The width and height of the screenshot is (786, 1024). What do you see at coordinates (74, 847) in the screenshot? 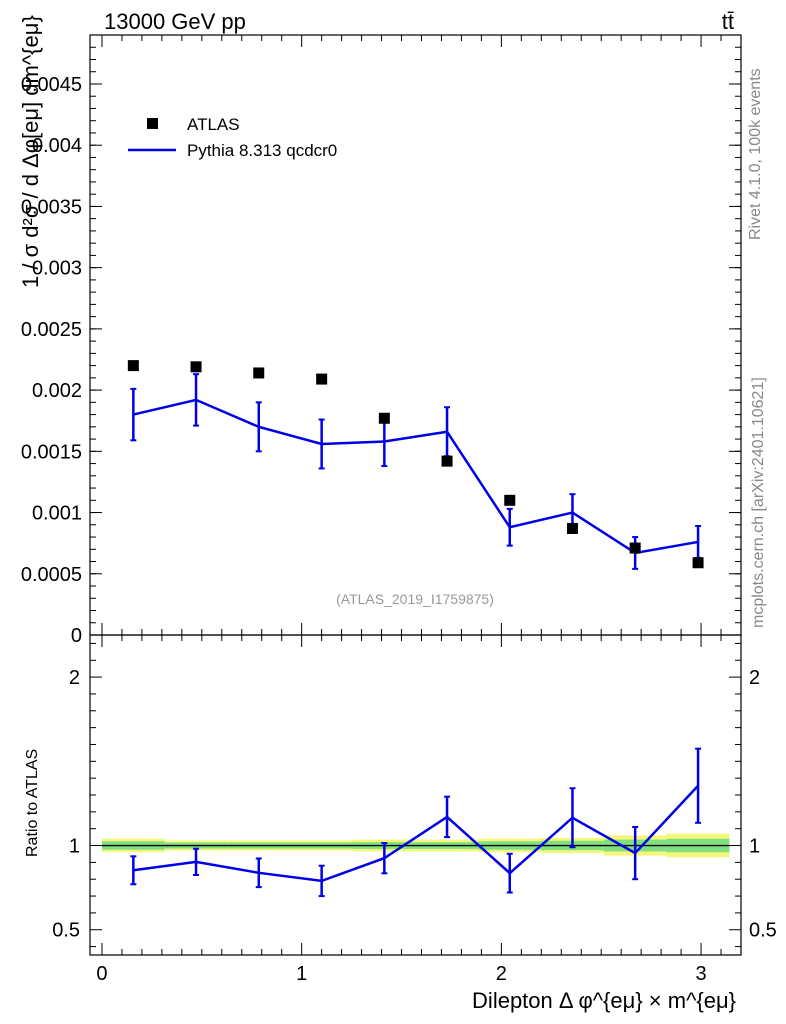
I see `ratio-y-tick-label: 1` at bounding box center [74, 847].